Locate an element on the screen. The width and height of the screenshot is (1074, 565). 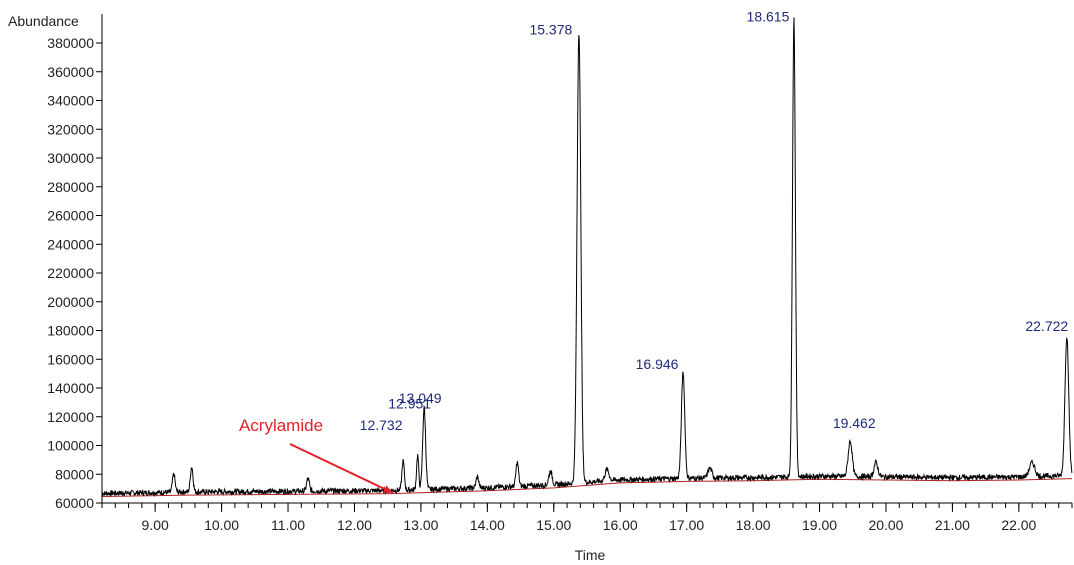
x-tick-label: 17.00 is located at coordinates (686, 525).